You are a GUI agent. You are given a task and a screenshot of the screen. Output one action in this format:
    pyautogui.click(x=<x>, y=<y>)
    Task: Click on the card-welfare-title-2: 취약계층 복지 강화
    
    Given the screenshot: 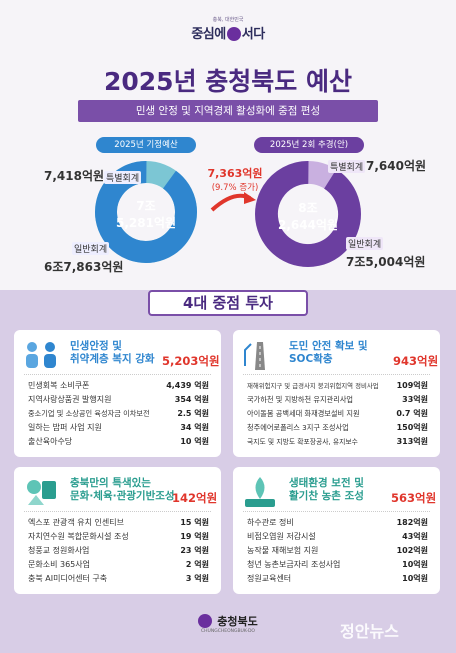 What is the action you would take?
    pyautogui.click(x=112, y=359)
    